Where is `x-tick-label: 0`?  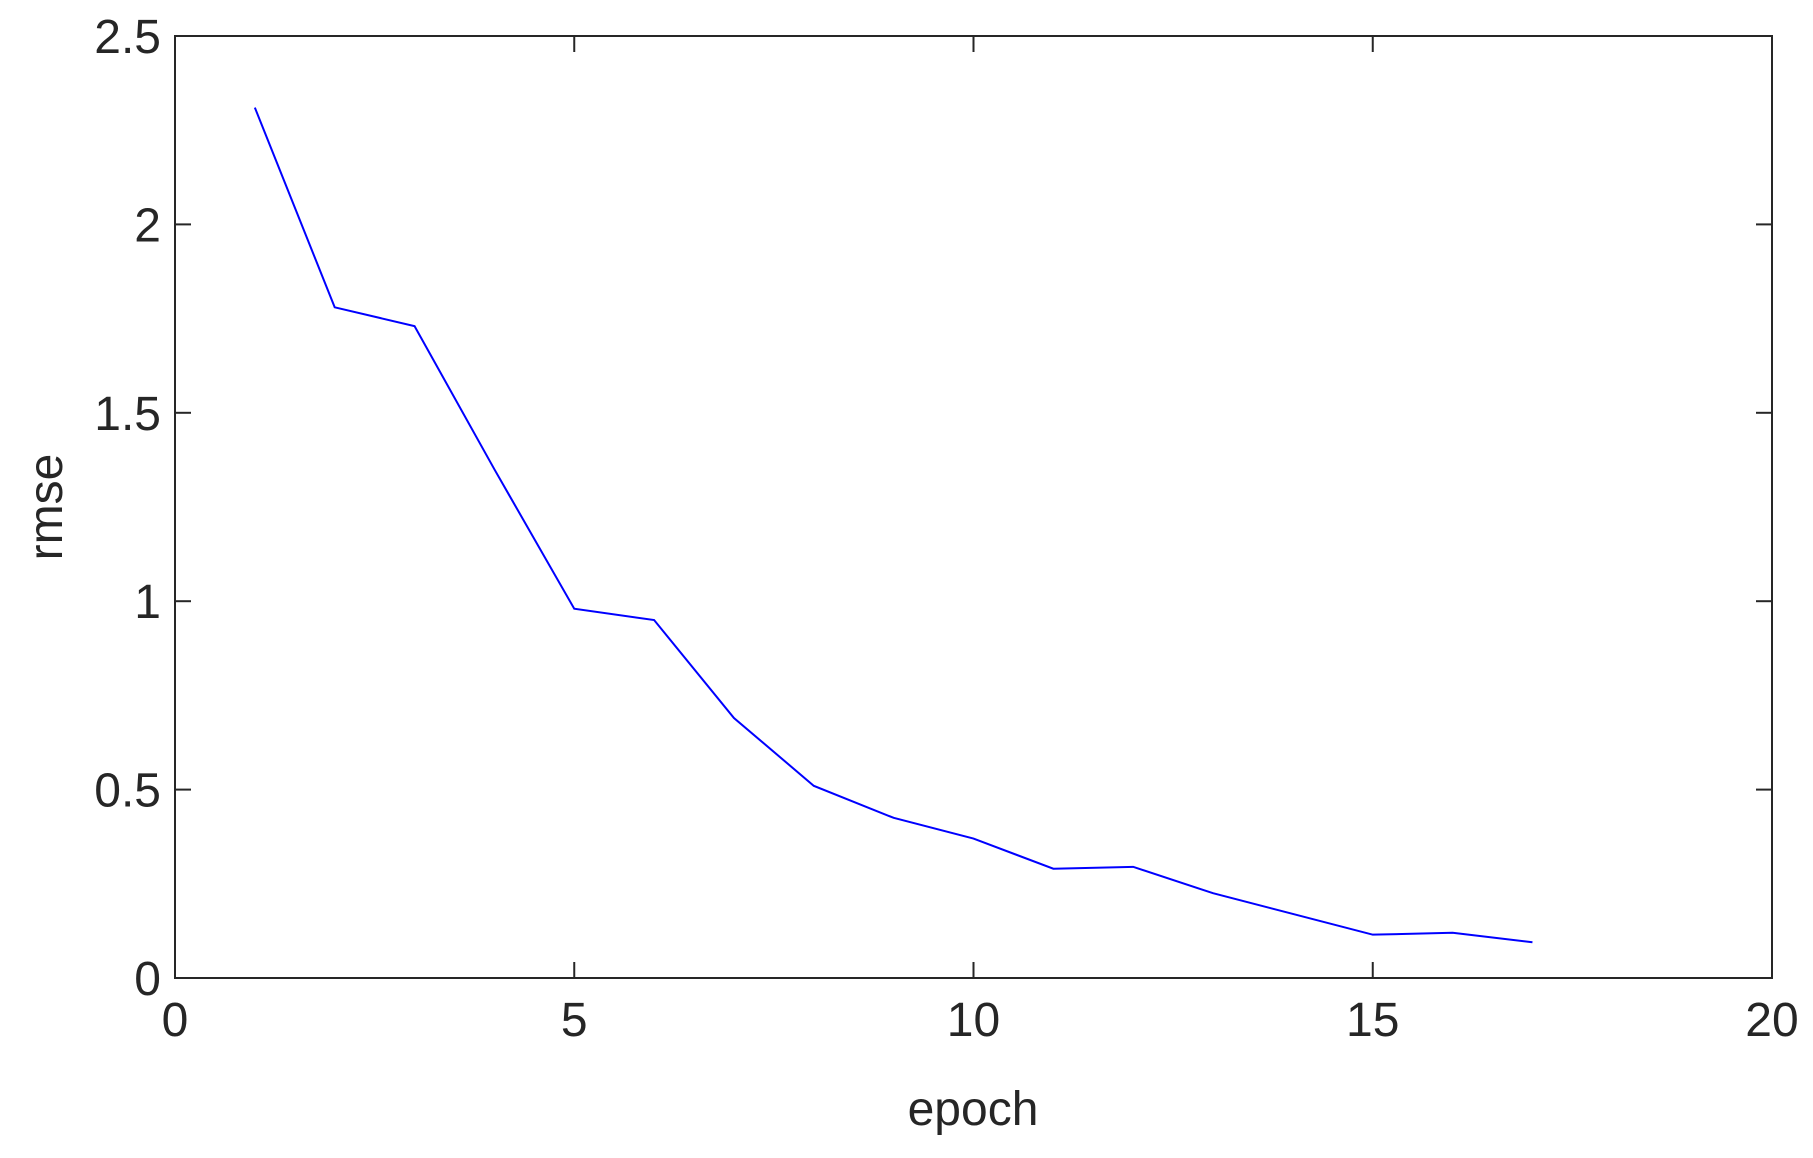
x-tick-label: 0 is located at coordinates (175, 1020).